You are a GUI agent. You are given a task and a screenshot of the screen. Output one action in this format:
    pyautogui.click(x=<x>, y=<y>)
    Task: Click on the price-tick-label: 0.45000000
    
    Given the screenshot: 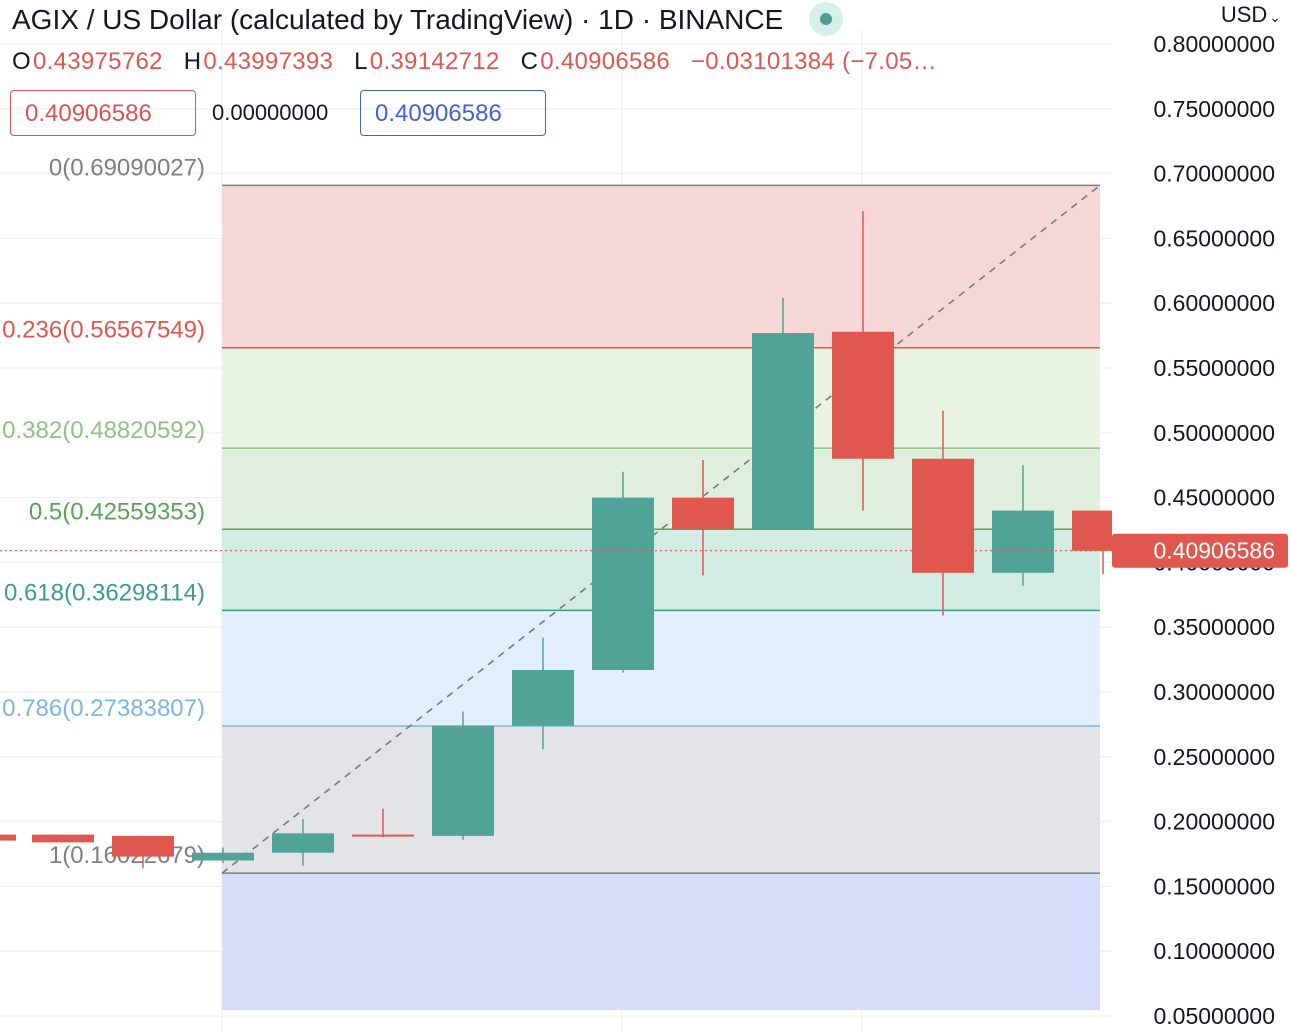 What is the action you would take?
    pyautogui.click(x=1214, y=498)
    